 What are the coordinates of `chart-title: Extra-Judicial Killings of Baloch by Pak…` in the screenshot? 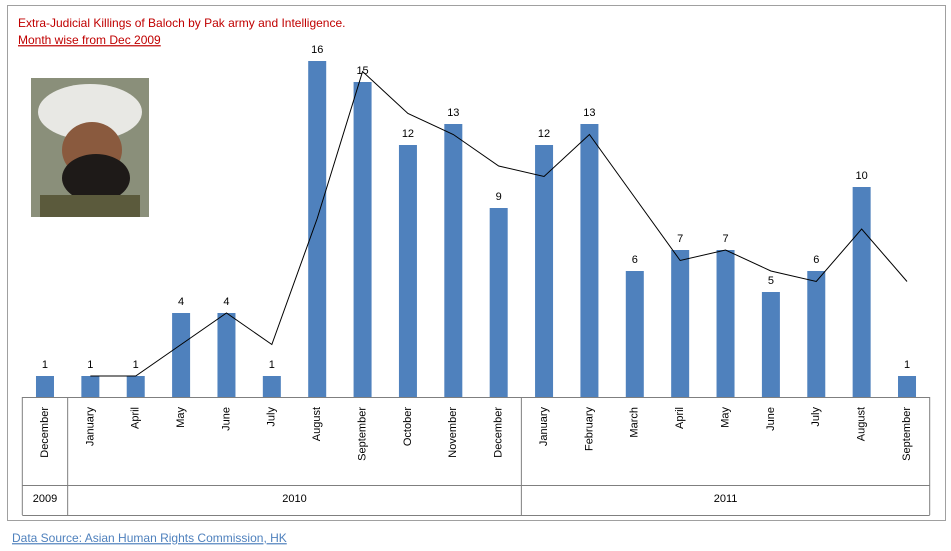 It's located at (182, 23).